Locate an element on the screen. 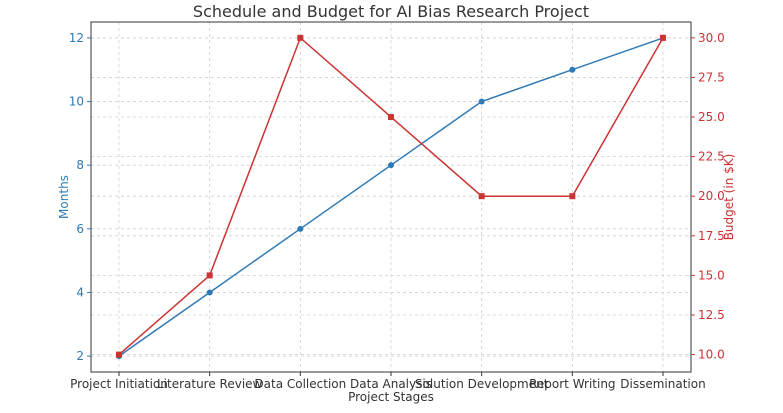 The width and height of the screenshot is (783, 413). x-axis-label: Project Stages is located at coordinates (391, 397).